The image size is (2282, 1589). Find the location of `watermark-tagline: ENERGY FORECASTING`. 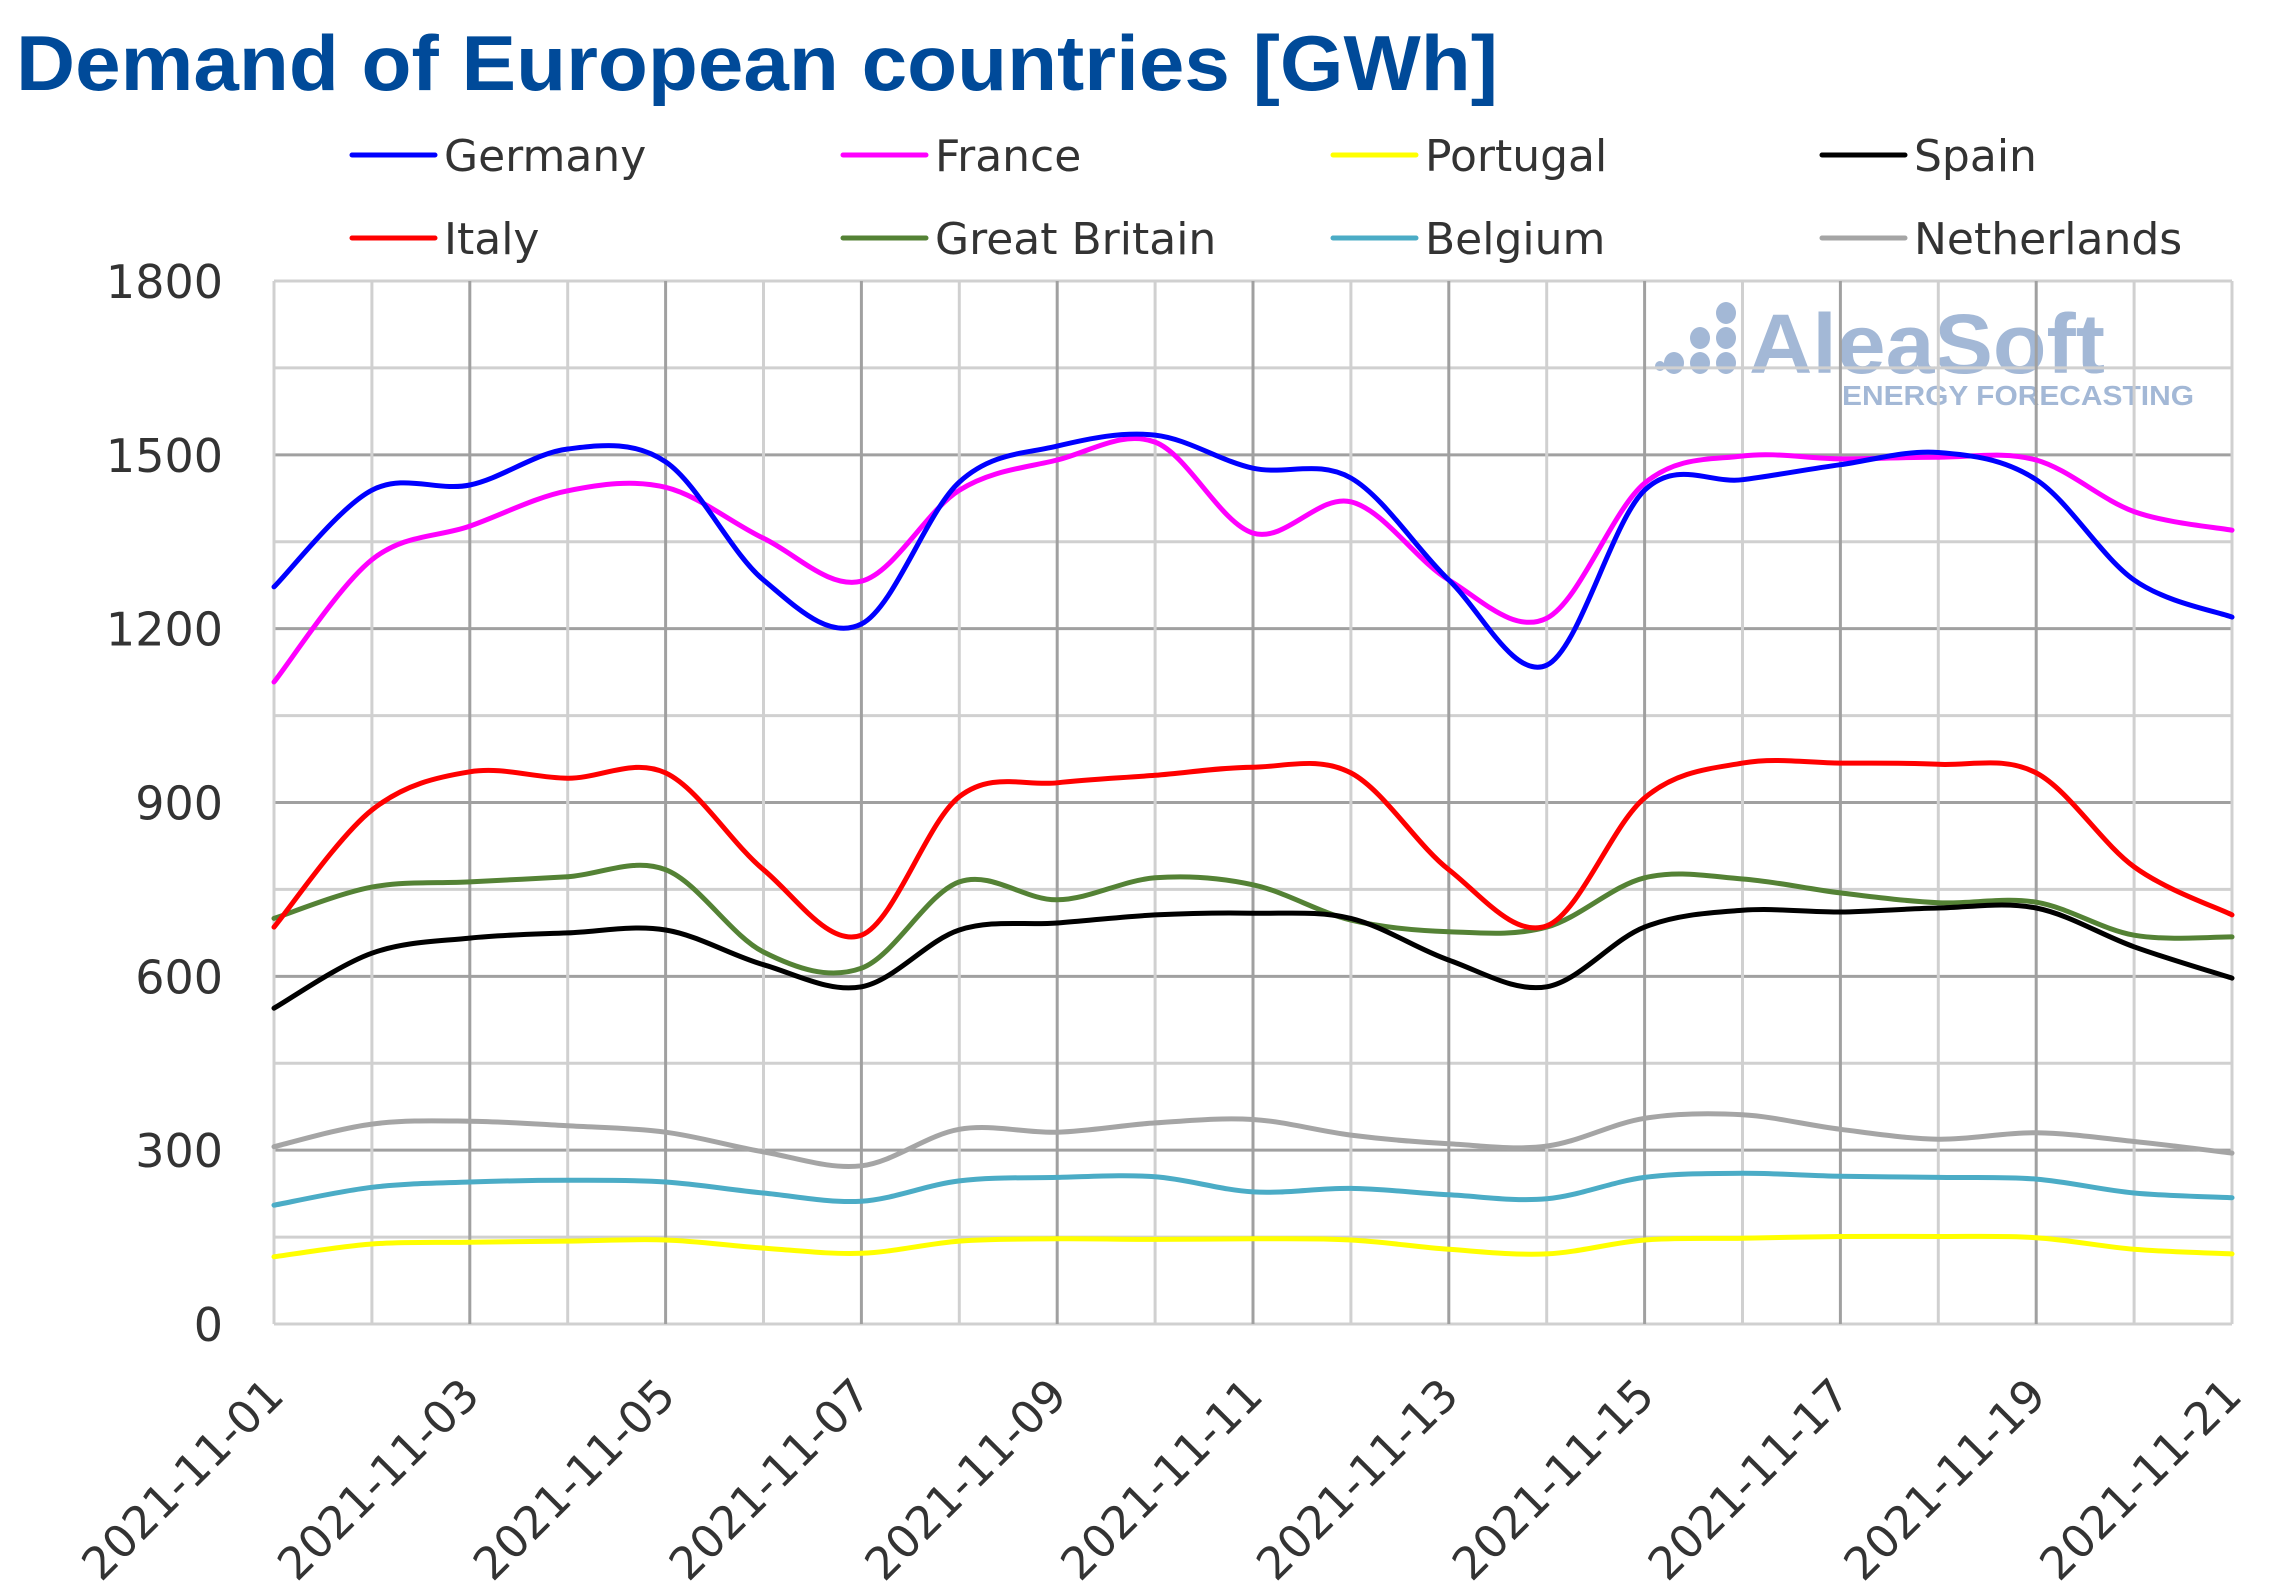

watermark-tagline: ENERGY FORECASTING is located at coordinates (2018, 395).